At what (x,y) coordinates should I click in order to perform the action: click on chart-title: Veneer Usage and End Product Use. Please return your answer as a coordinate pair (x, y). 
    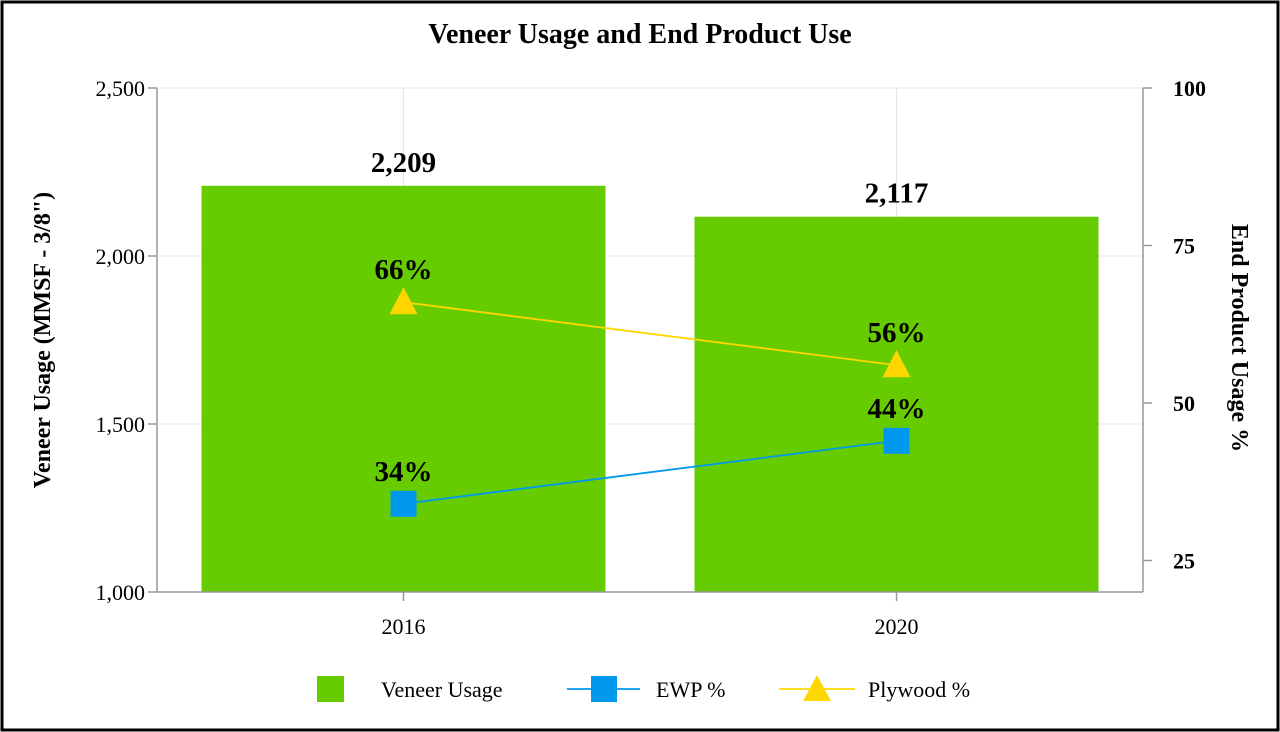
    Looking at the image, I should click on (639, 34).